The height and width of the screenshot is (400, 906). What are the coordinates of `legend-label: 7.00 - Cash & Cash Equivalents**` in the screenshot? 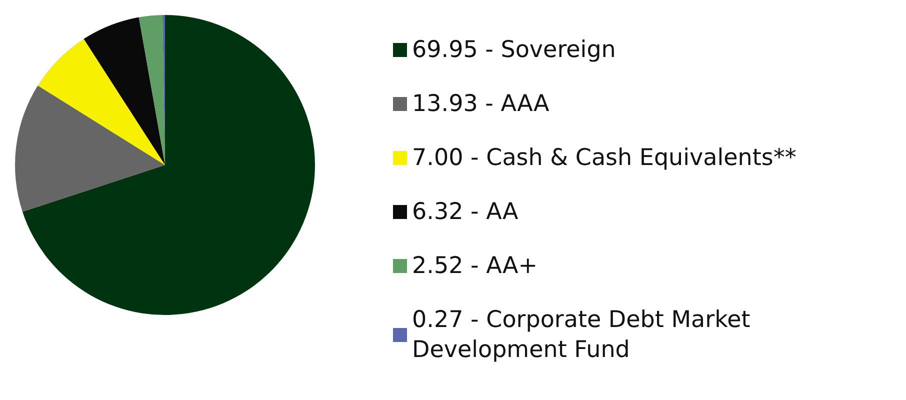 It's located at (604, 158).